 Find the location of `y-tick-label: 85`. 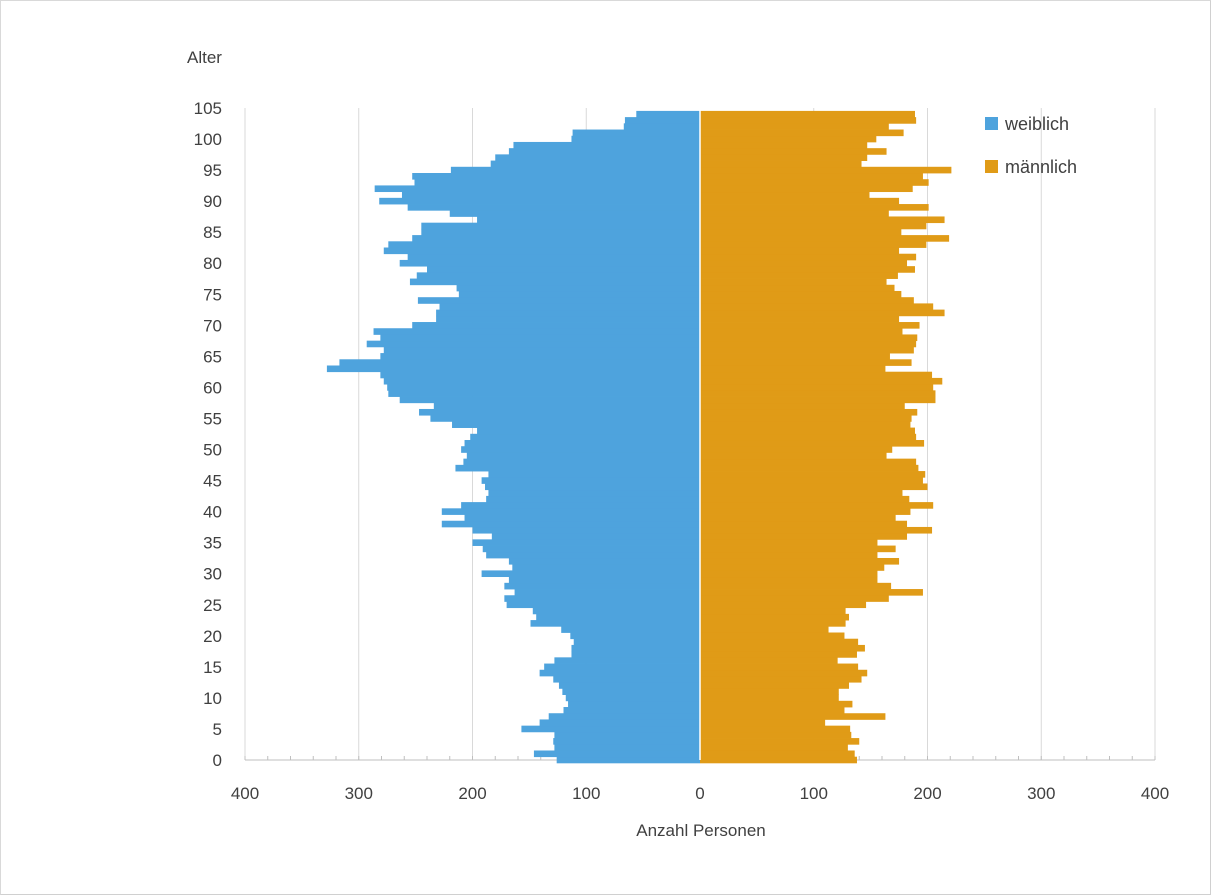

y-tick-label: 85 is located at coordinates (212, 232).